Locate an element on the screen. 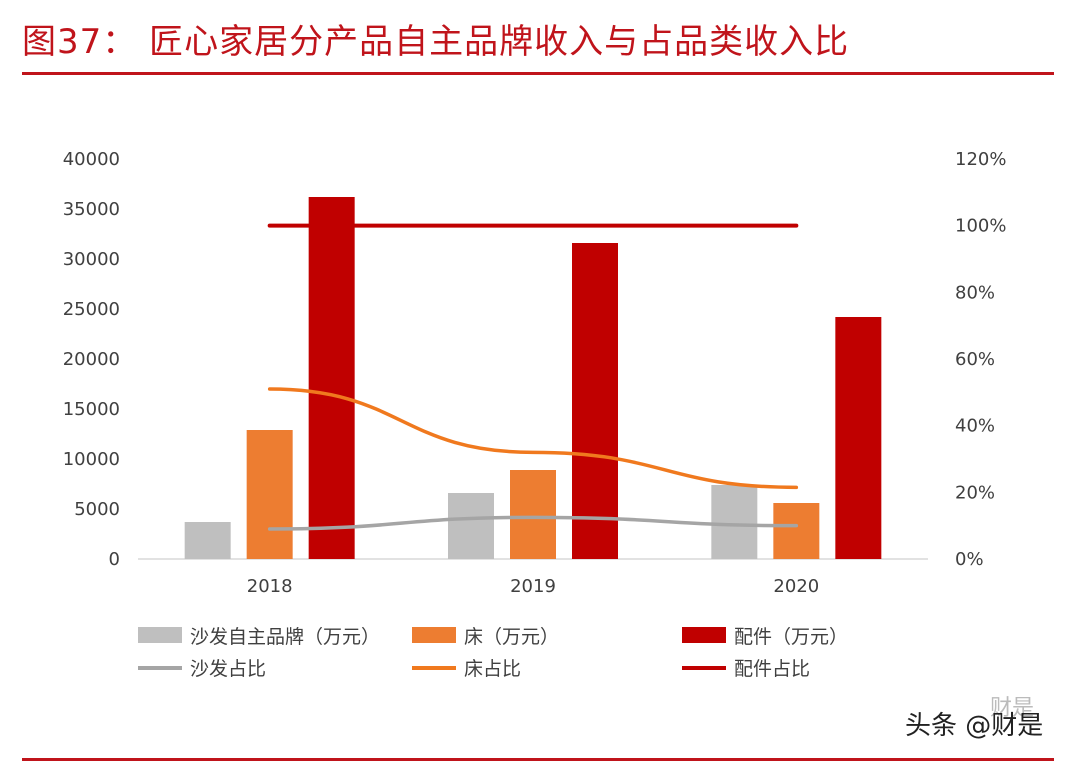 The height and width of the screenshot is (762, 1080). y-tick-label: 35000 is located at coordinates (91, 209).